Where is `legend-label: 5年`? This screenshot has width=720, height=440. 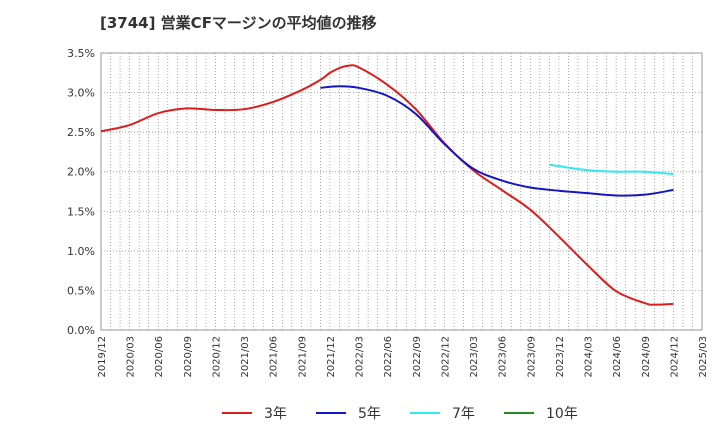 legend-label: 5年 is located at coordinates (369, 414).